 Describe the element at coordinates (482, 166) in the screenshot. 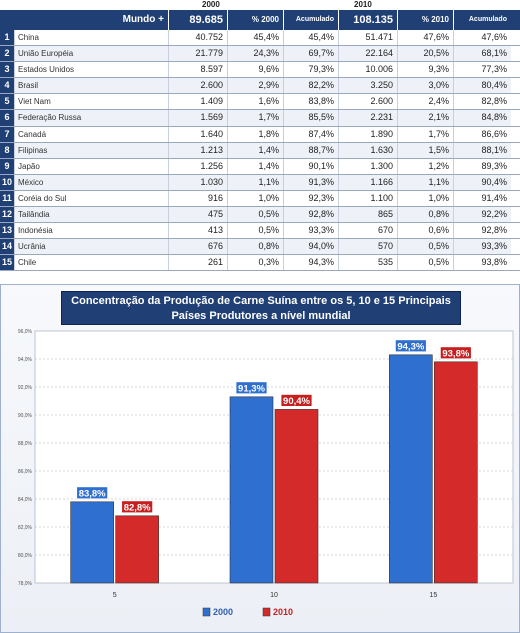

I see `acc-2010: 89,3%` at that location.